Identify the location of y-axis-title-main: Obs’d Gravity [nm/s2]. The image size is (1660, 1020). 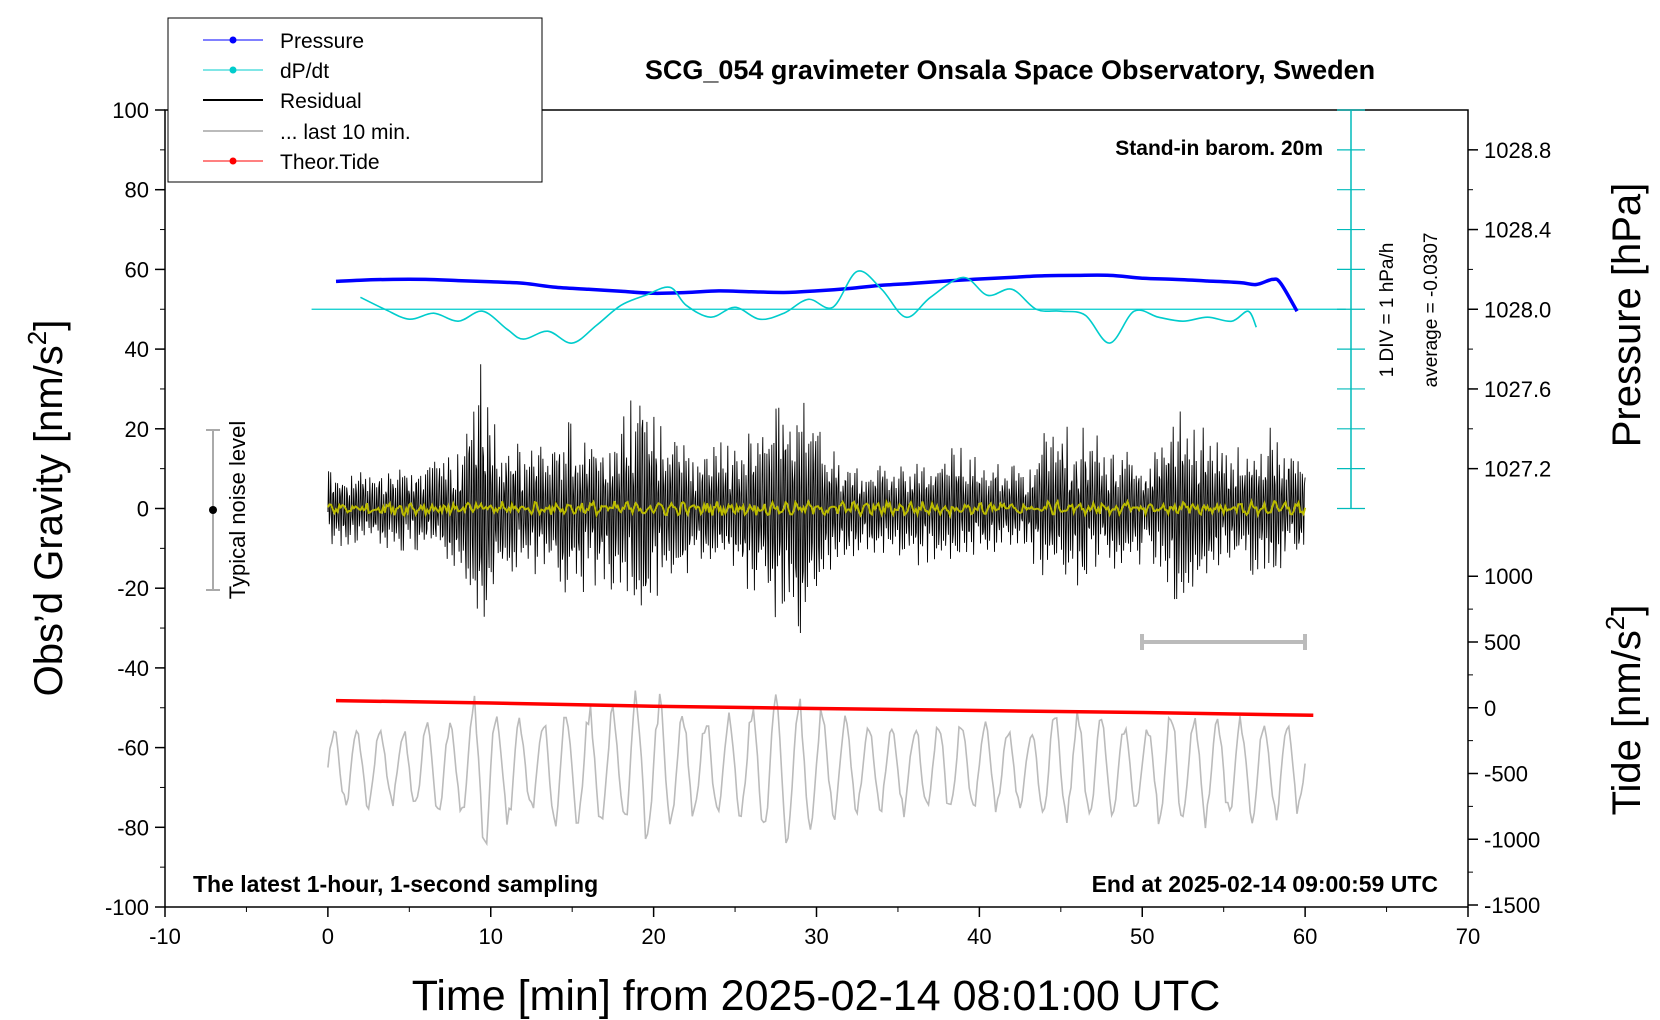
(46, 508).